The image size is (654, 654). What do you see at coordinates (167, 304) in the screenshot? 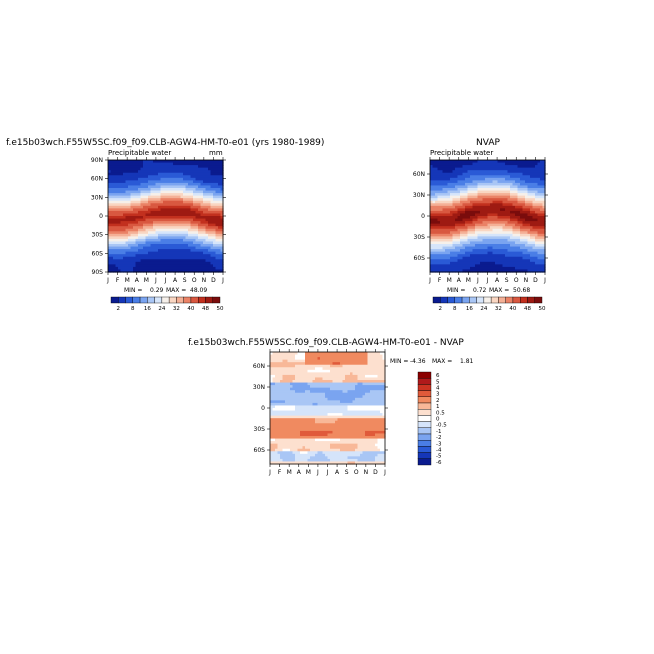
I see `panel-model-colorbar: 2 8 16 24 32 40 48 50` at bounding box center [167, 304].